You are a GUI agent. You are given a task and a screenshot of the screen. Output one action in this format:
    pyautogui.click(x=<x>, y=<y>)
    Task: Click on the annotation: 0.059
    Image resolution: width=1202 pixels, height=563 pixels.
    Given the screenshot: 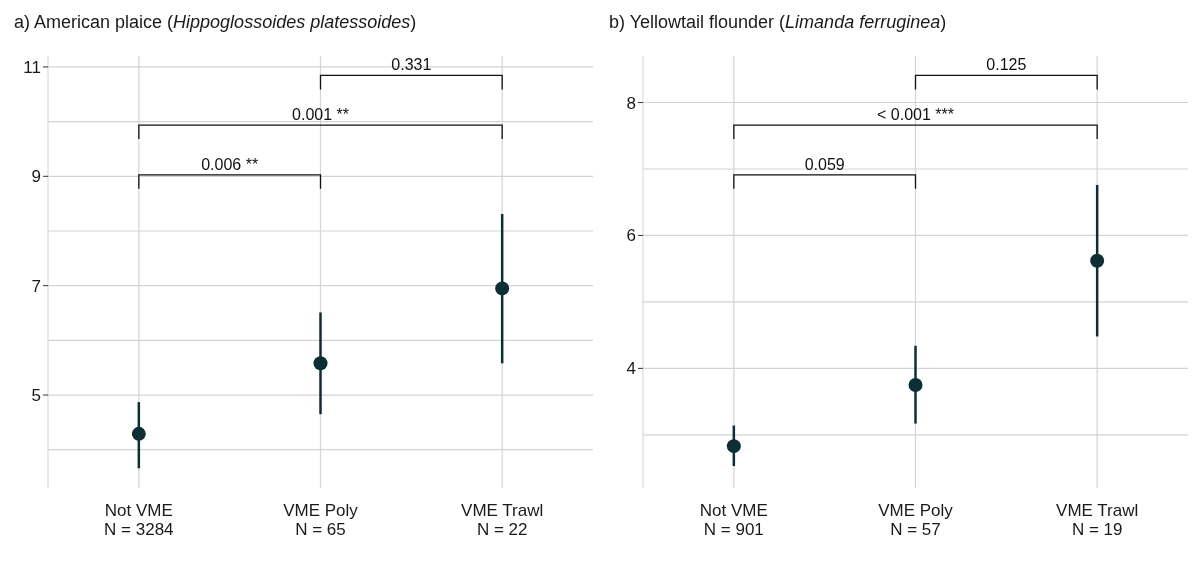 What is the action you would take?
    pyautogui.click(x=824, y=164)
    